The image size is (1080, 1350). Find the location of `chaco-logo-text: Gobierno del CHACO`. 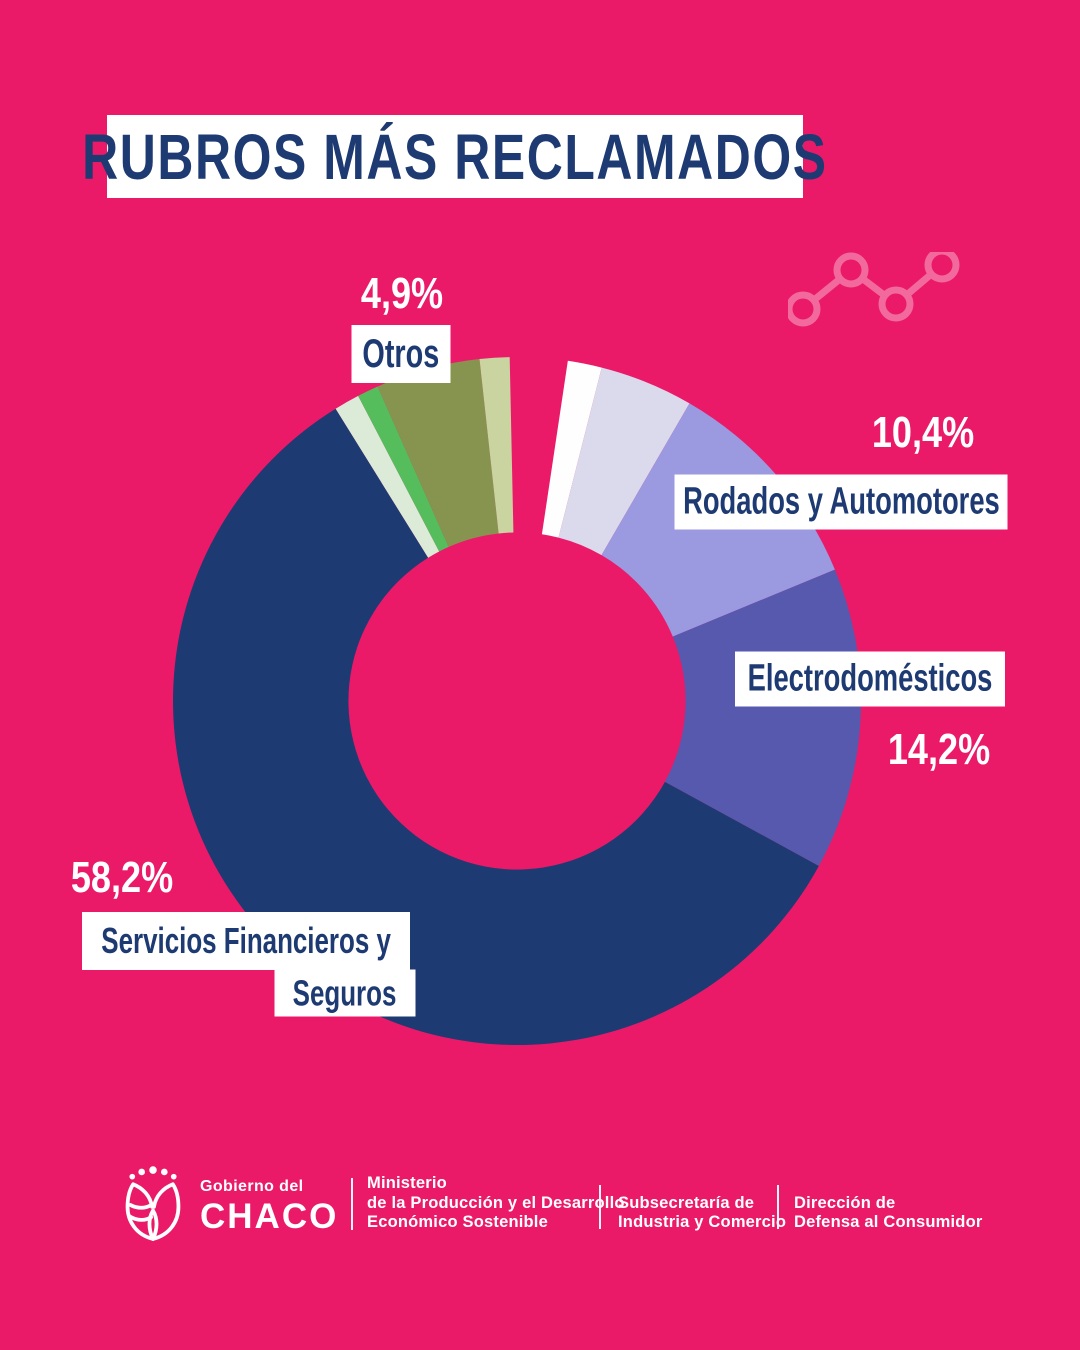

chaco-logo-text: Gobierno del CHACO is located at coordinates (269, 1207).